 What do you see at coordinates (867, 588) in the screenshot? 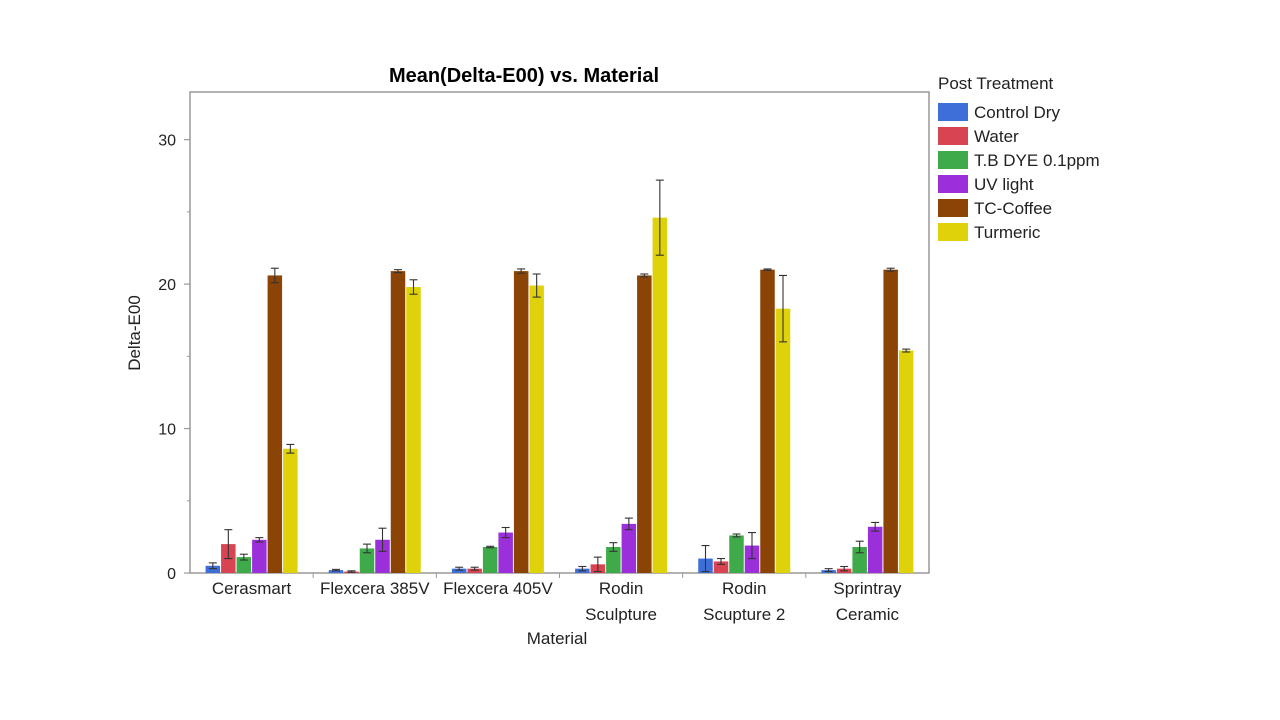
I see `x-category-label: Sprintray` at bounding box center [867, 588].